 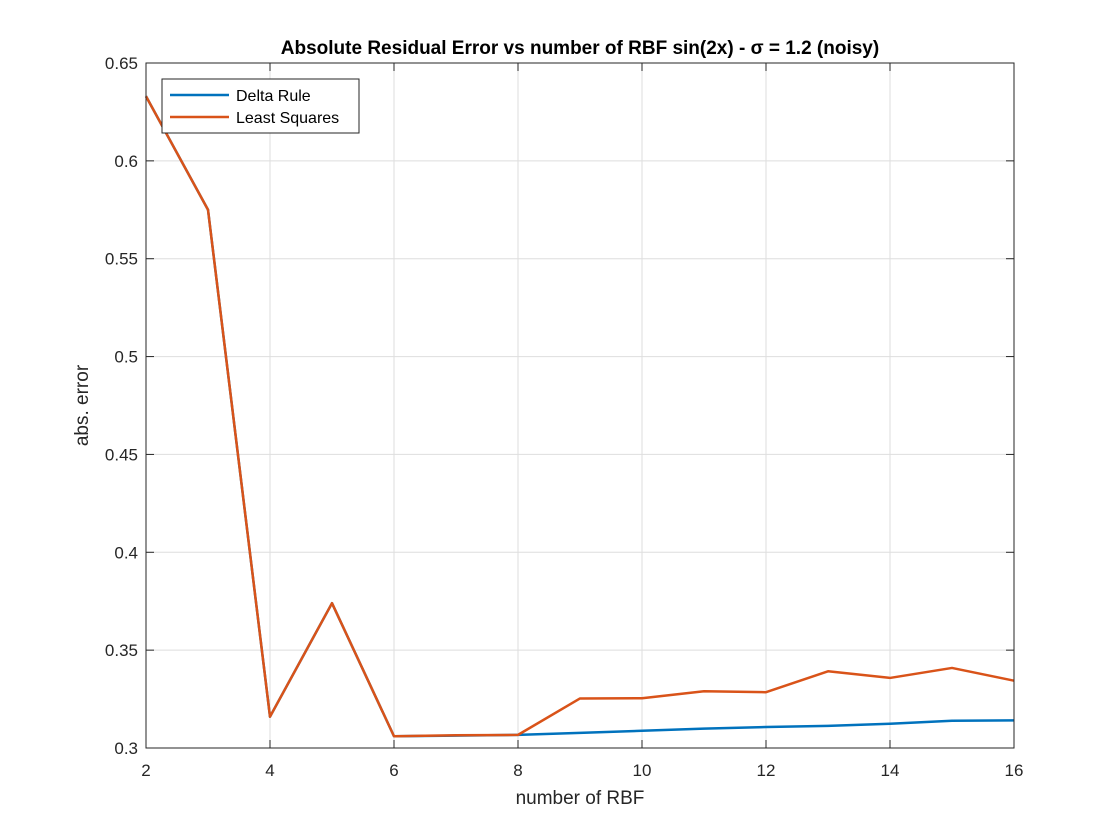 I want to click on x-axis-label: number of RBF, so click(x=580, y=798).